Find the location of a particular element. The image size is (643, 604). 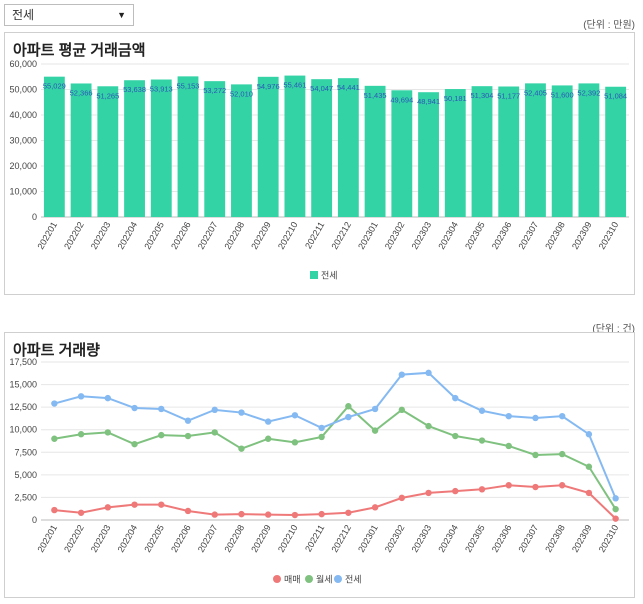

x-tick-label: 202208 is located at coordinates (235, 538).